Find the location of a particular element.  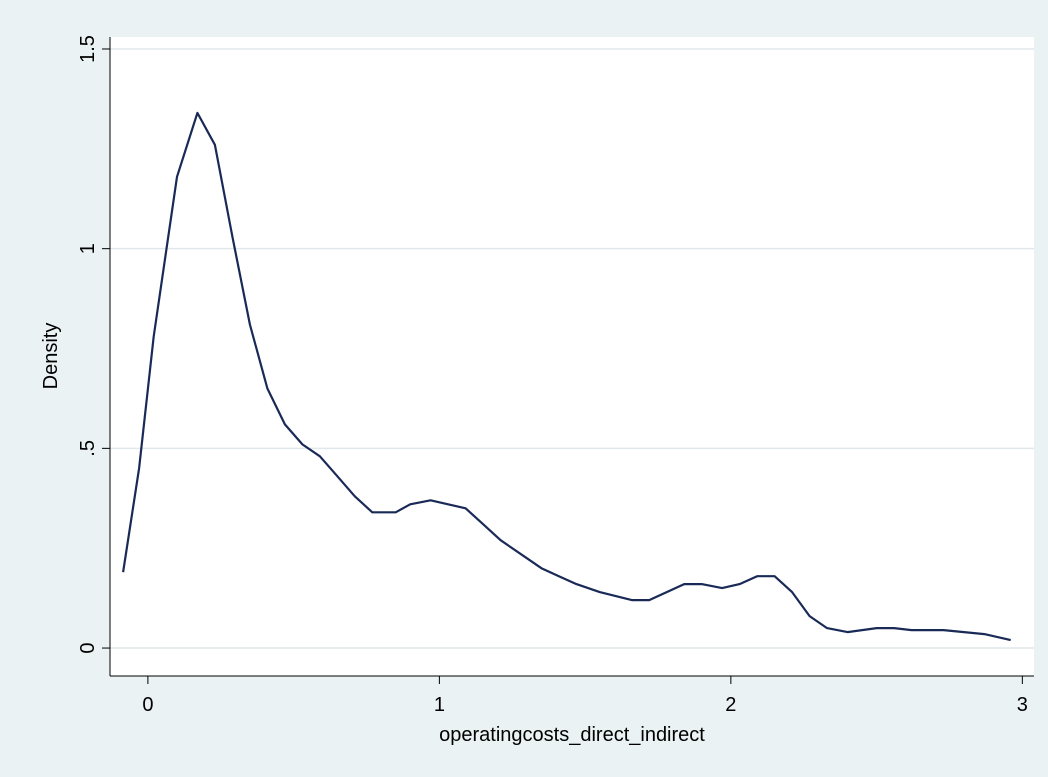

x-axis-label: operatingcosts_direct_indirect is located at coordinates (572, 735).